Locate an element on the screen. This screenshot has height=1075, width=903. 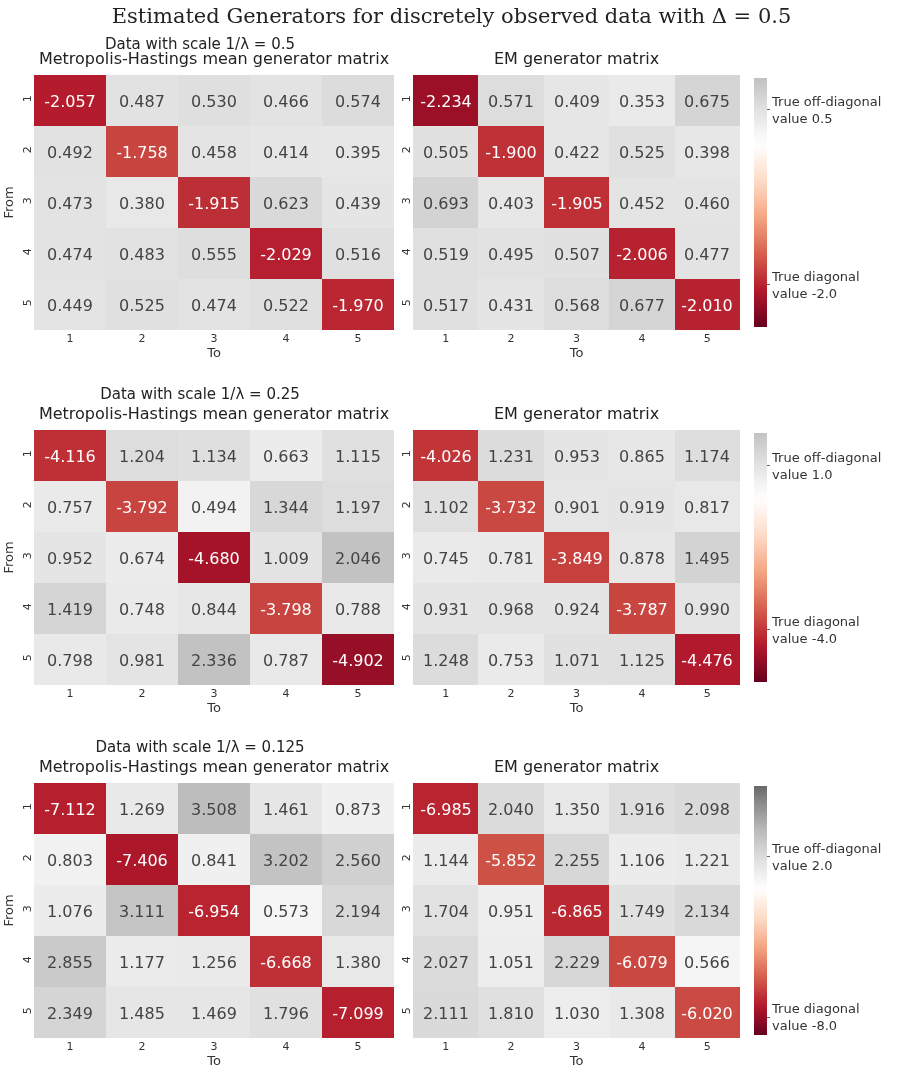
data-label: 0.574 is located at coordinates (358, 101).